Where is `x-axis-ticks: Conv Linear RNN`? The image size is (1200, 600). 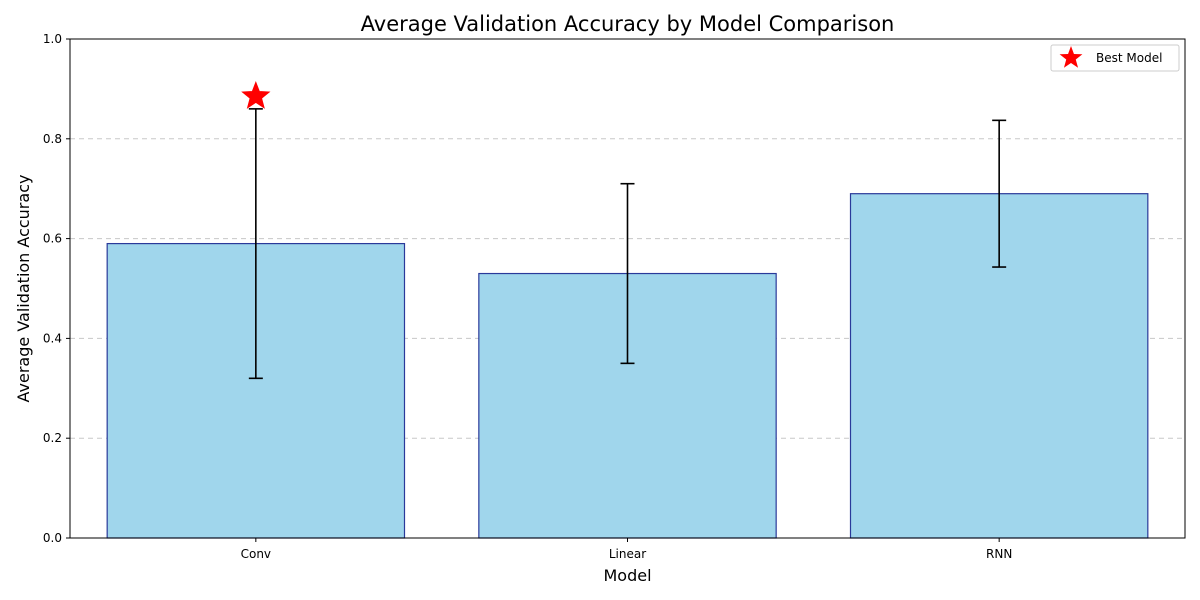
x-axis-ticks: Conv Linear RNN is located at coordinates (626, 549).